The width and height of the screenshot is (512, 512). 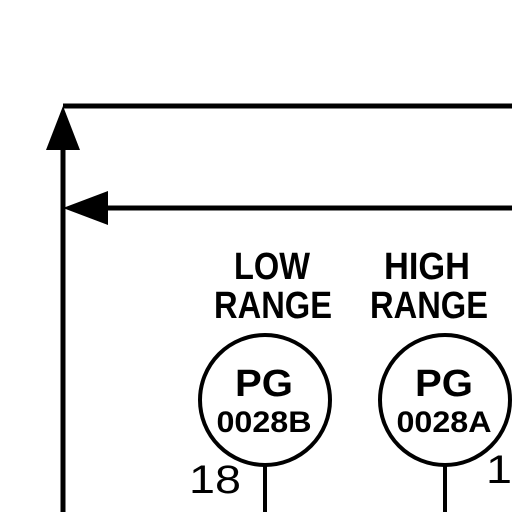 I want to click on gauge-id: 0028A, so click(x=444, y=422).